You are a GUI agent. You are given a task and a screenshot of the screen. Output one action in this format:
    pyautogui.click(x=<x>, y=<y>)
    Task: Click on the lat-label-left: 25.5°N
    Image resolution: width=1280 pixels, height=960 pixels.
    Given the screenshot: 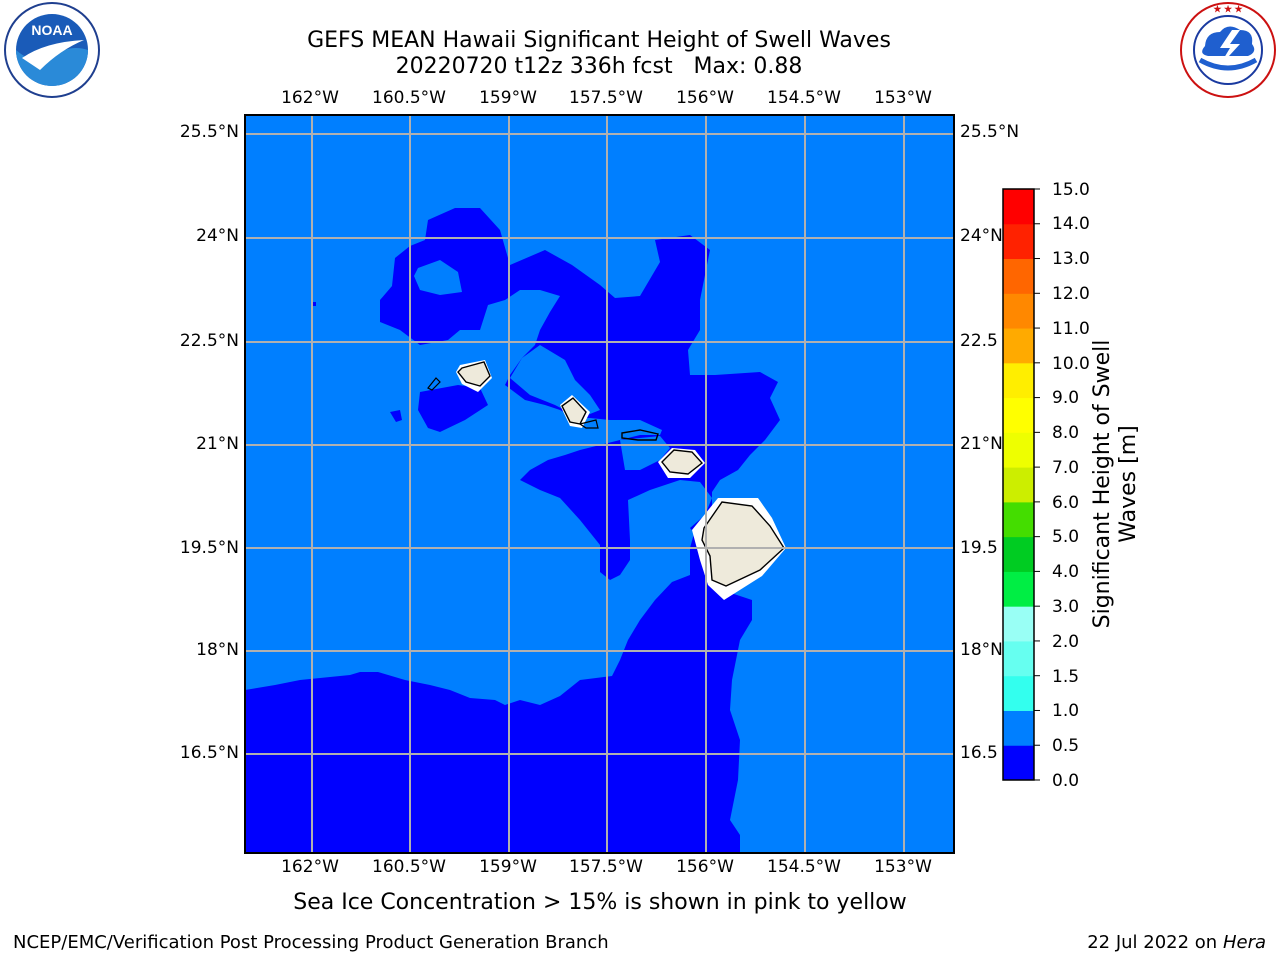 What is the action you would take?
    pyautogui.click(x=209, y=132)
    